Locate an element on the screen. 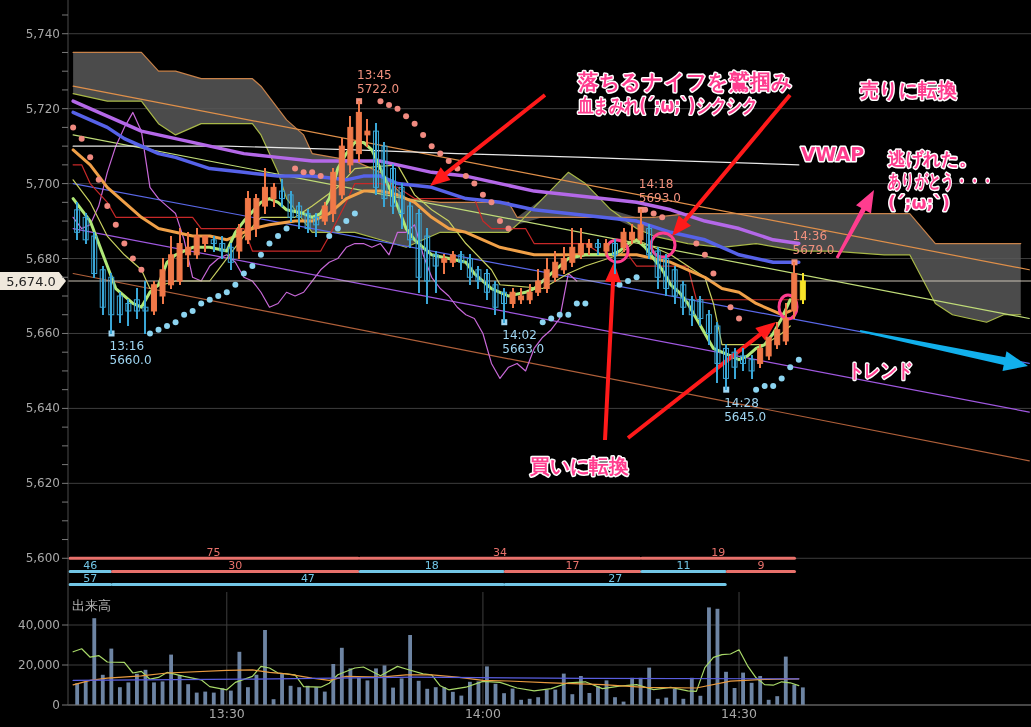 This screenshot has width=1031, height=727. annotation: 17 is located at coordinates (572, 565).